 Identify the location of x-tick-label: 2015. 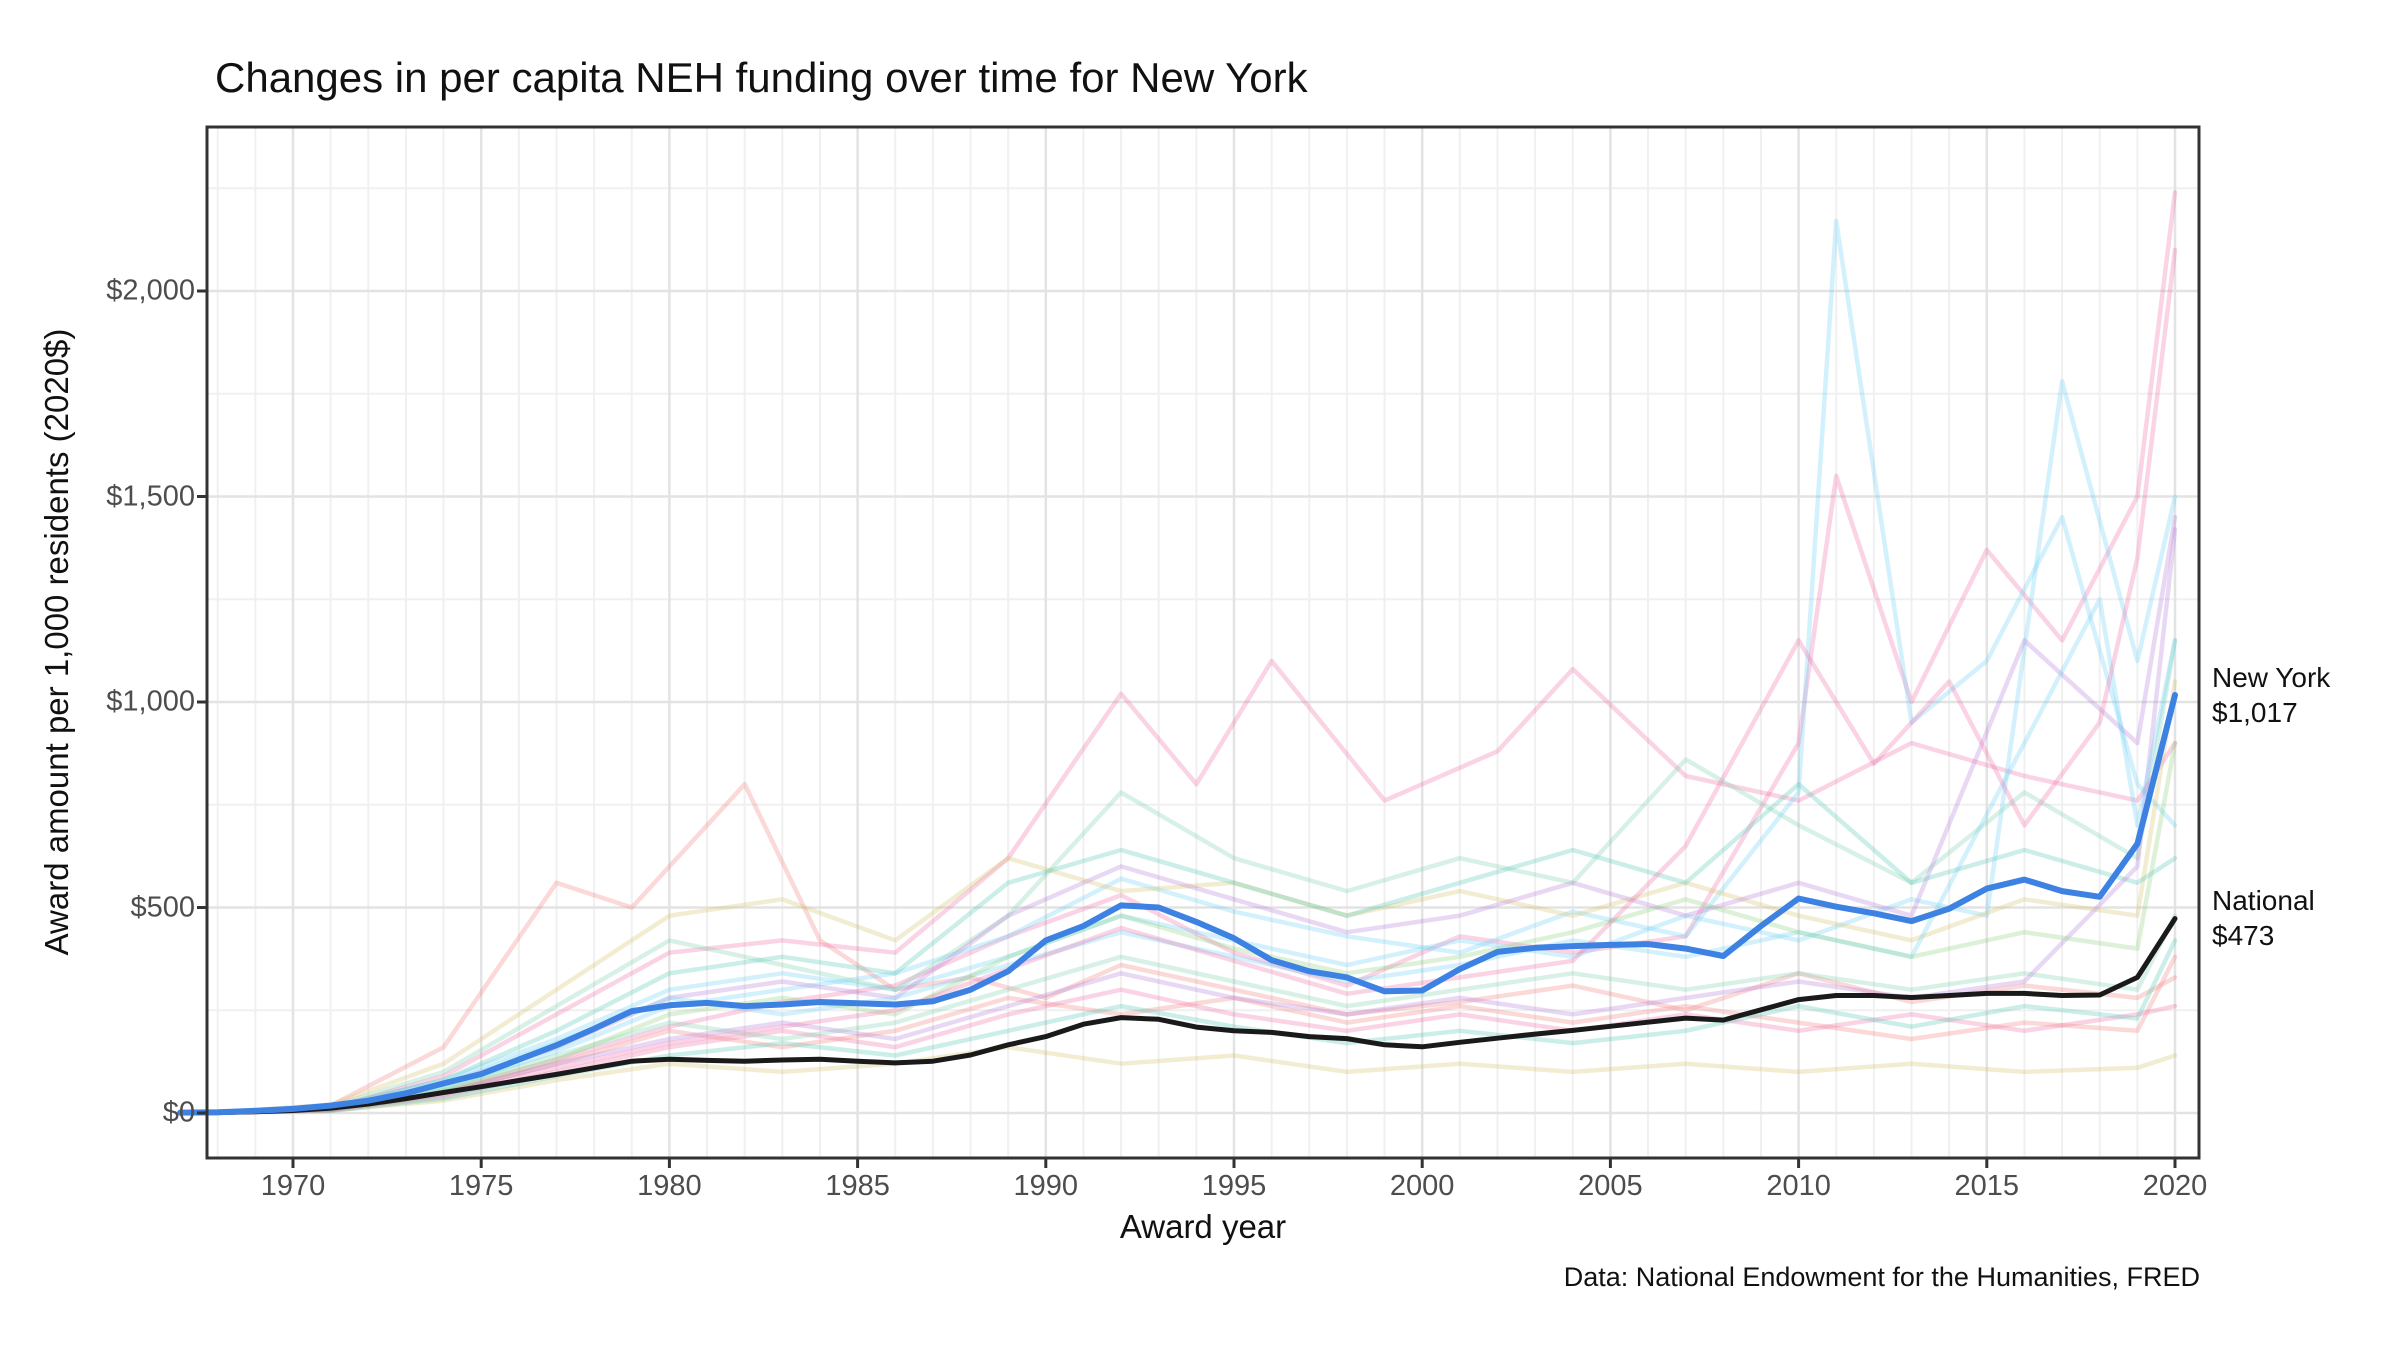
(1987, 1186).